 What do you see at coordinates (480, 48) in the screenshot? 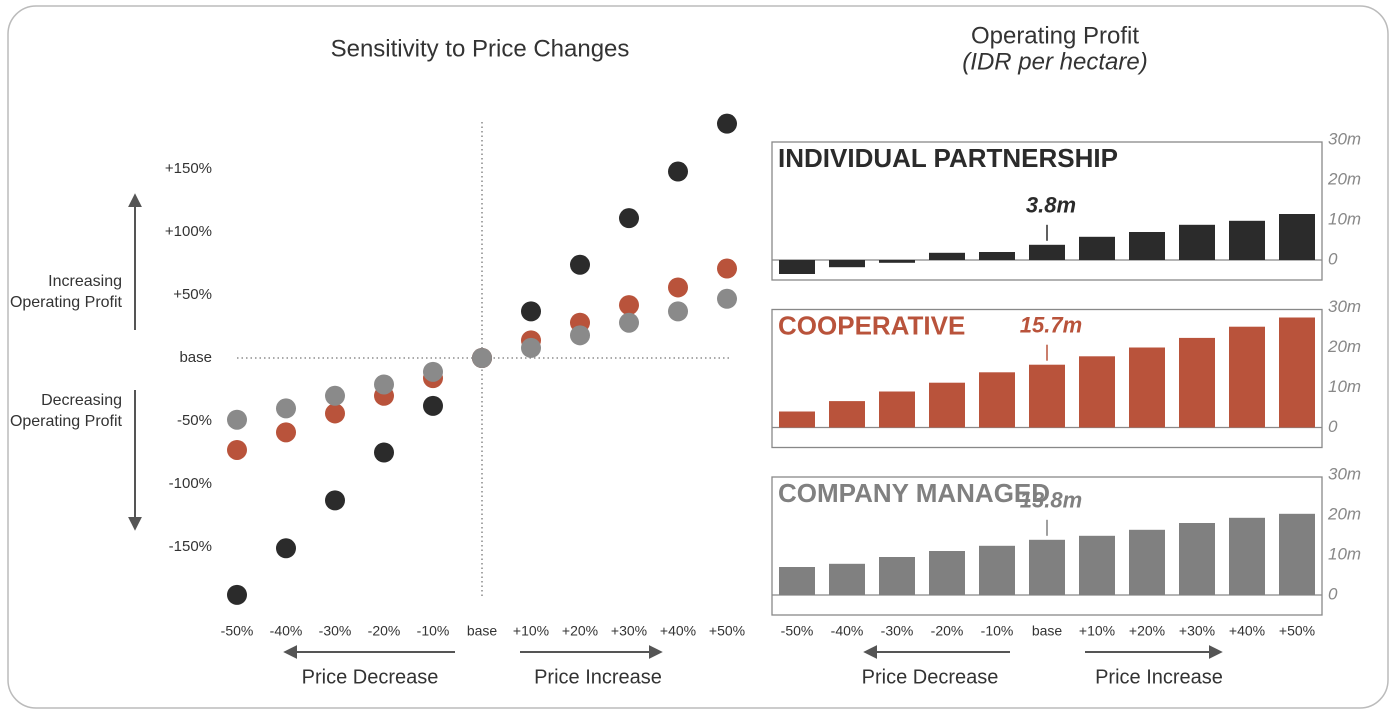
I see `chart-title: Sensitivity to Price Changes` at bounding box center [480, 48].